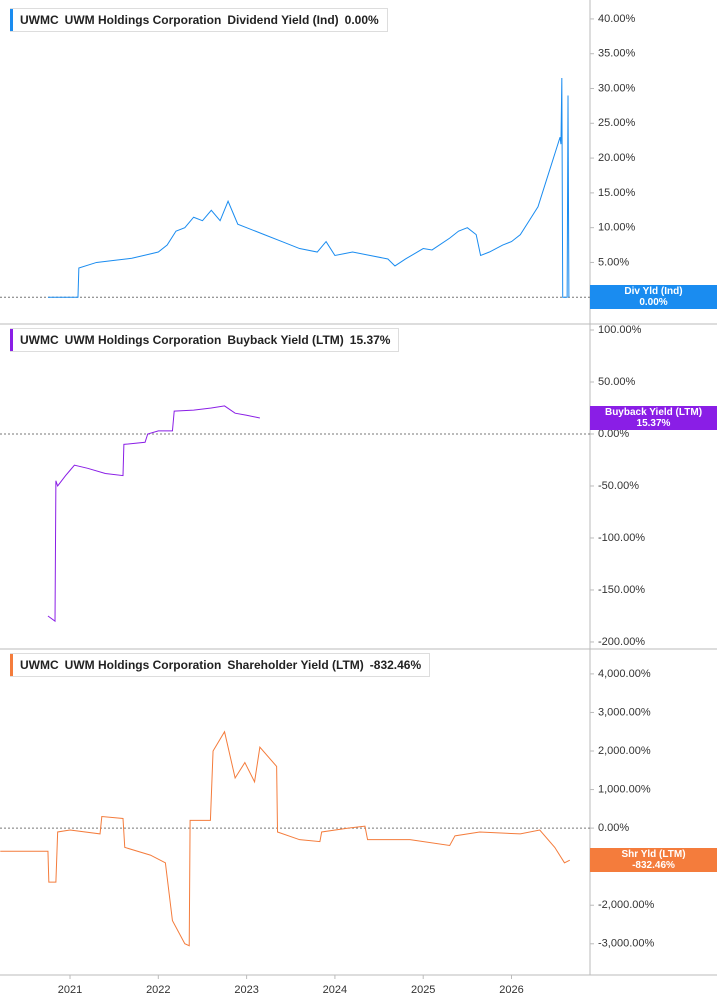  I want to click on x-tick-label: 2022, so click(158, 990).